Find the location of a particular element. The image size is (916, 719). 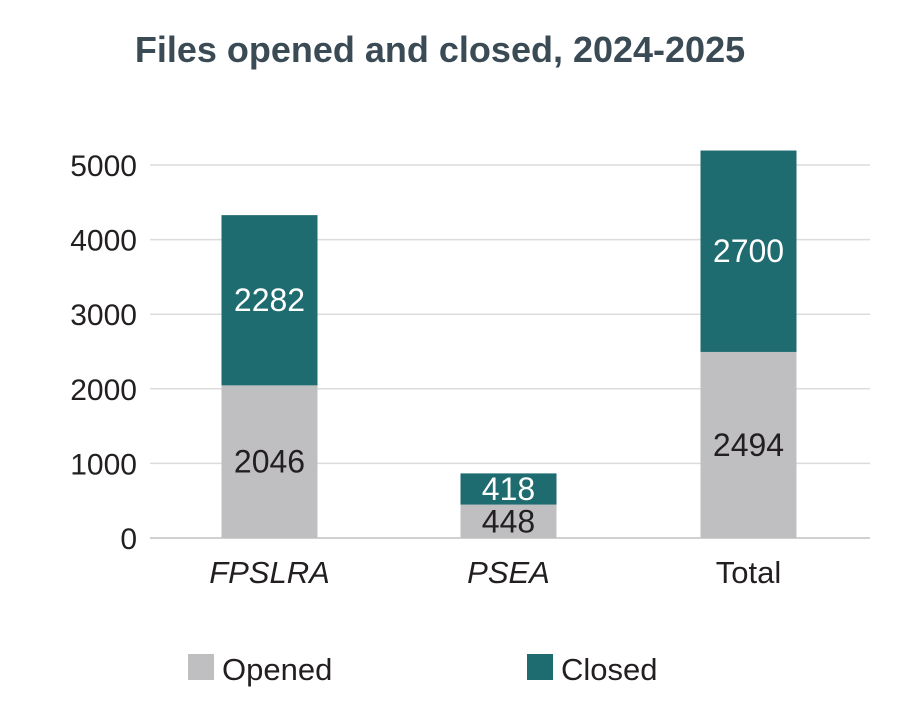

data-label: 2282 is located at coordinates (269, 300).